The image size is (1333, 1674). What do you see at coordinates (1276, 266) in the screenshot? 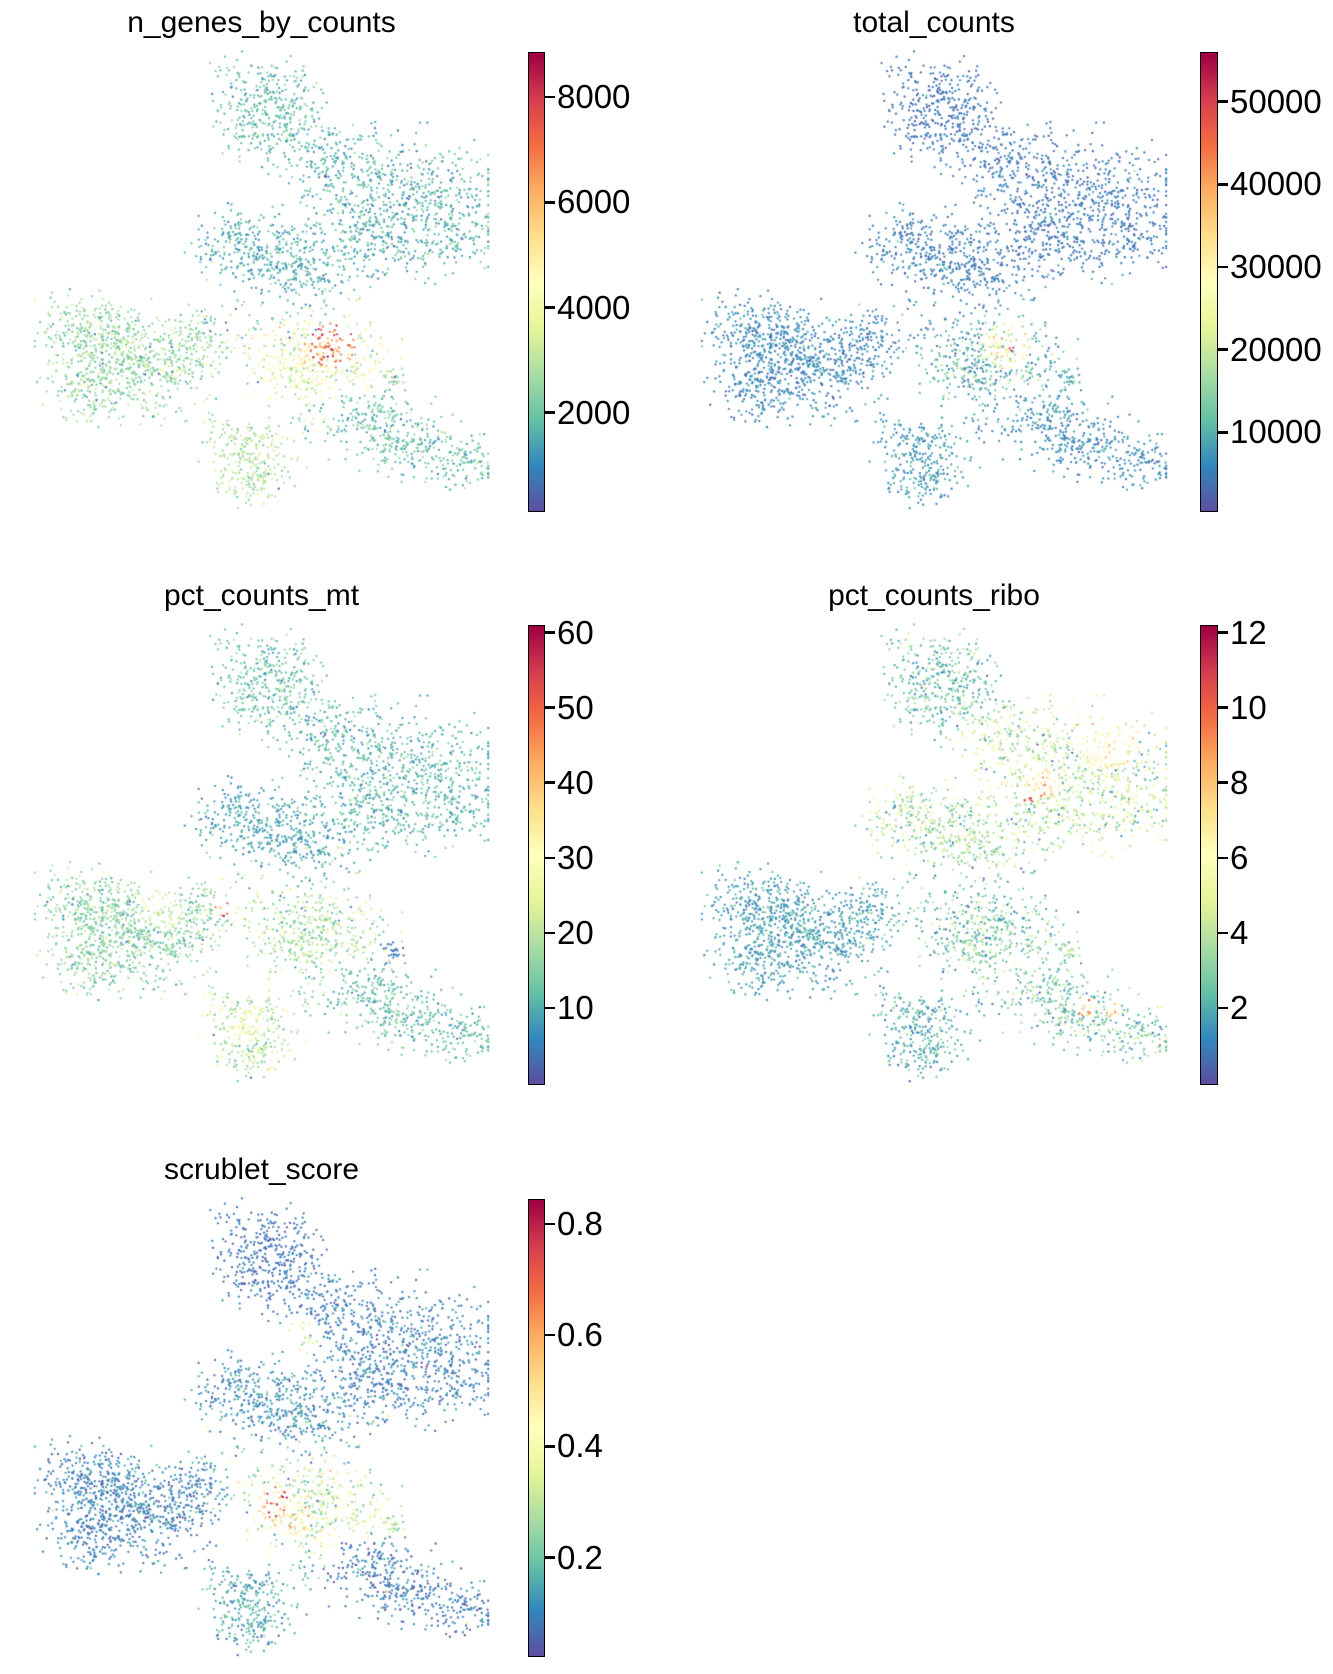
I see `colorbar-tick-label: 30000` at bounding box center [1276, 266].